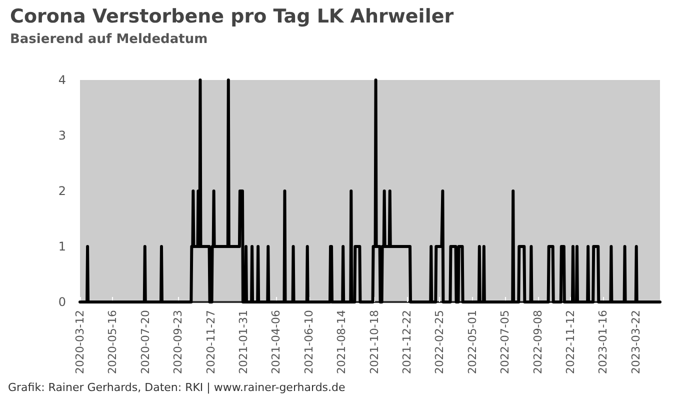 The image size is (700, 400). Describe the element at coordinates (80, 342) in the screenshot. I see `x-tick-label: 2020-03-12` at that location.